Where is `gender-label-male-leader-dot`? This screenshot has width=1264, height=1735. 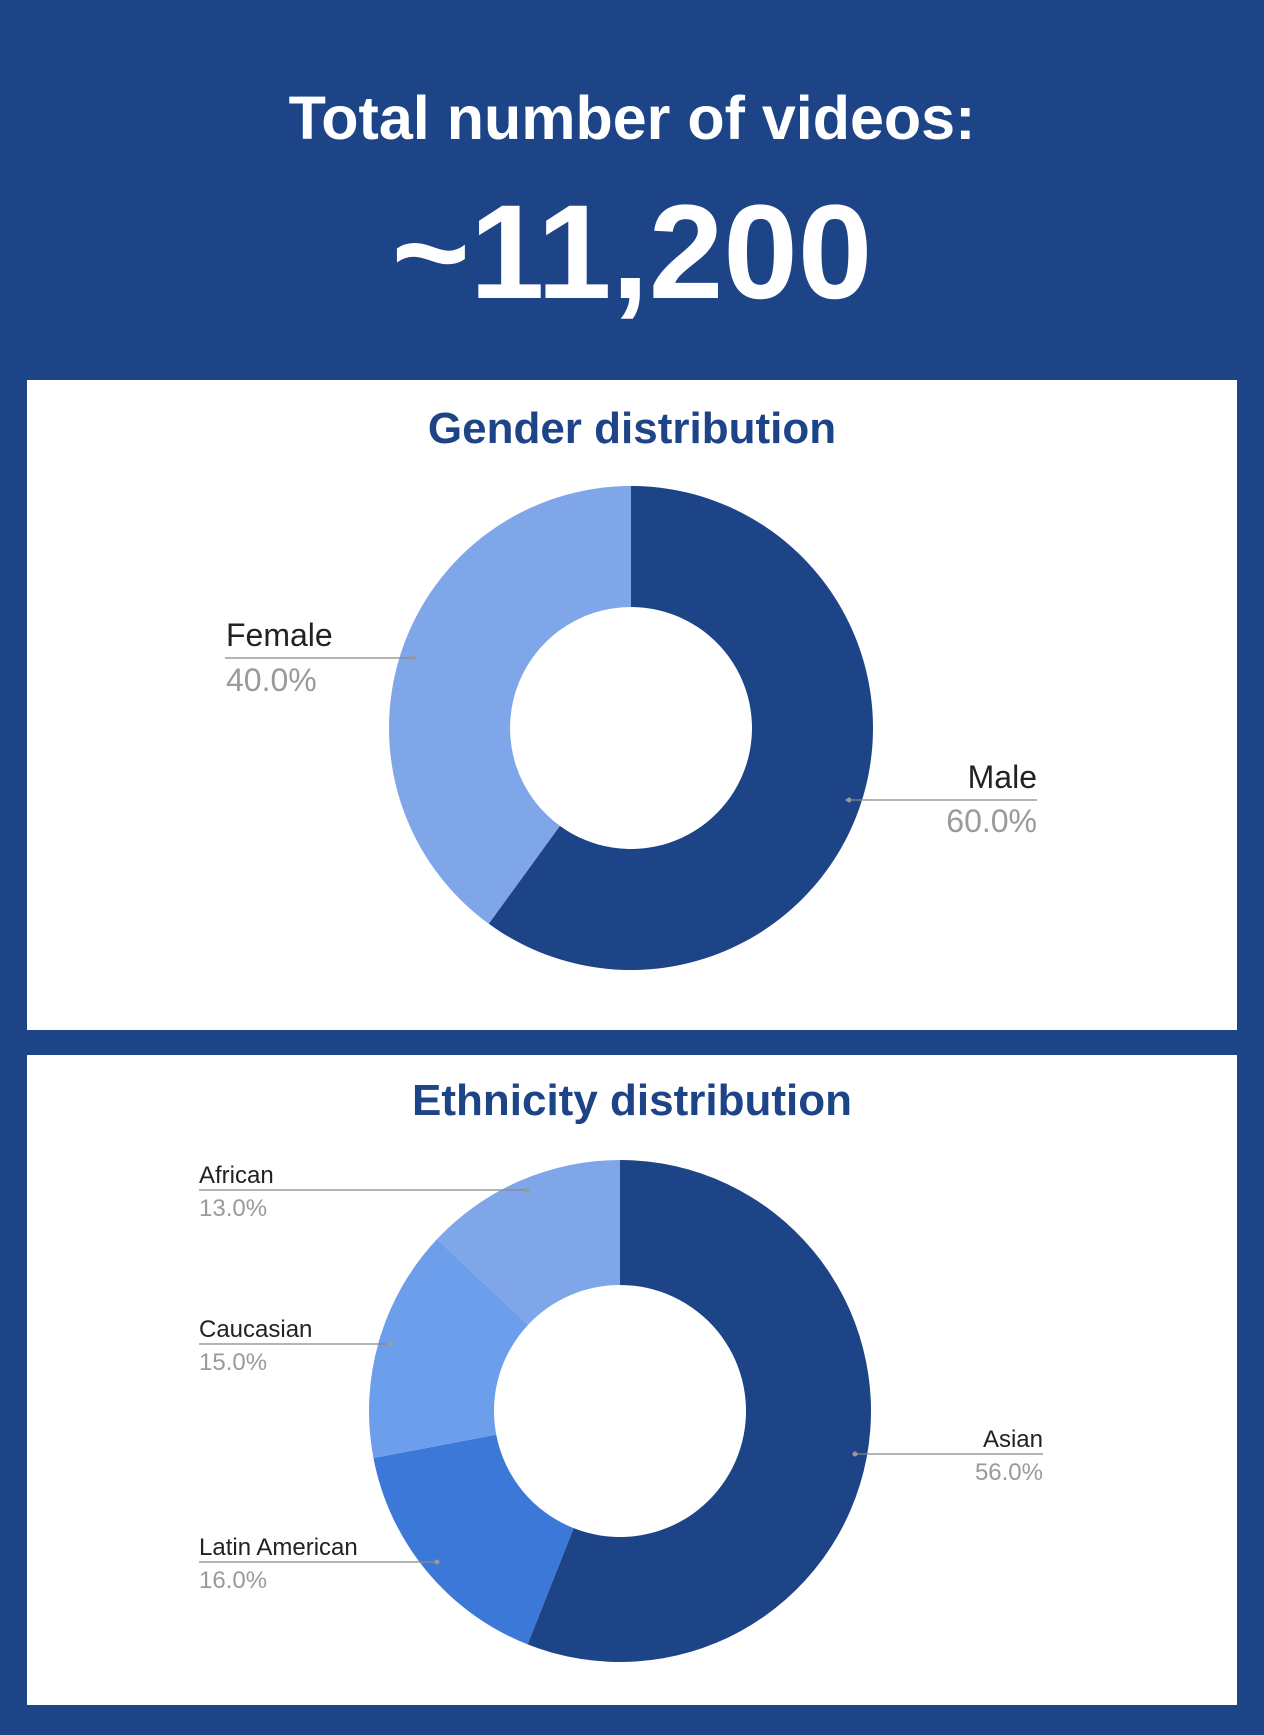 gender-label-male-leader-dot is located at coordinates (849, 800).